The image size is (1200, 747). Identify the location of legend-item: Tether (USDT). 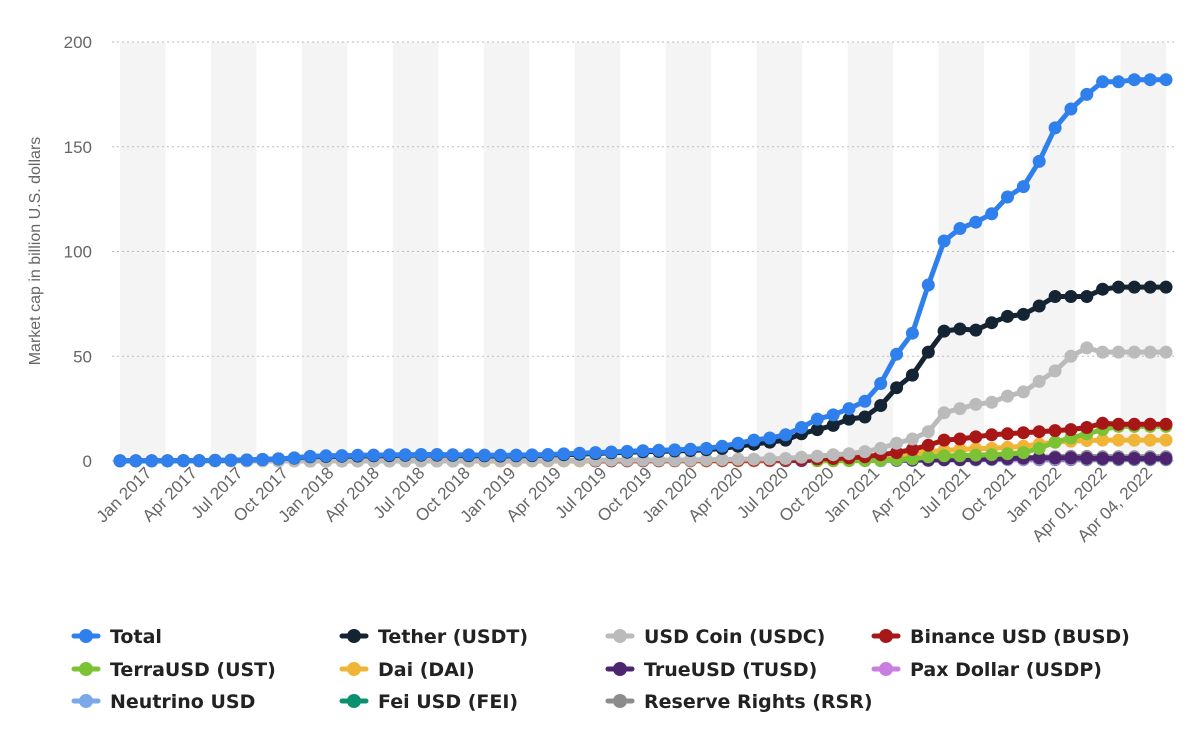
(433, 637).